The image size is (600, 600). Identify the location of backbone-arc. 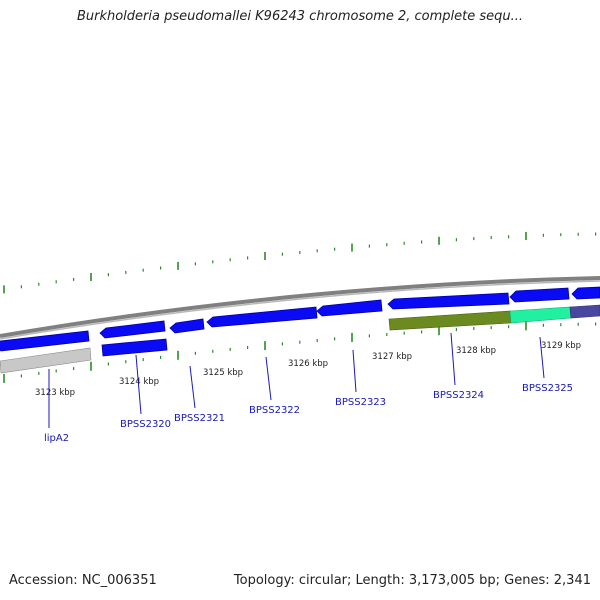
(300, 307).